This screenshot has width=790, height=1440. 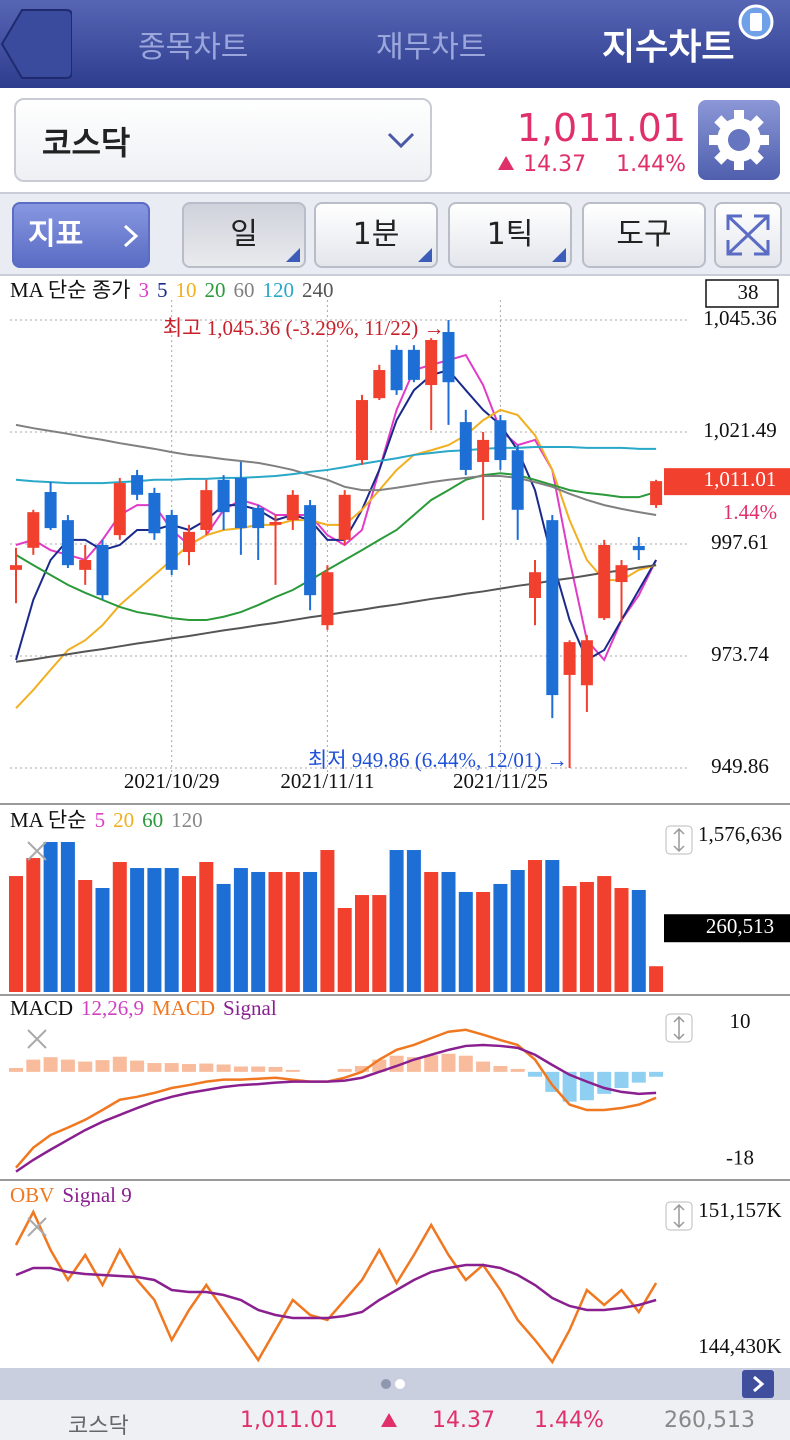 What do you see at coordinates (395, 1420) in the screenshot?
I see `status-bar: 코스닥 1,011.01 14.37 1.44% 260,513` at bounding box center [395, 1420].